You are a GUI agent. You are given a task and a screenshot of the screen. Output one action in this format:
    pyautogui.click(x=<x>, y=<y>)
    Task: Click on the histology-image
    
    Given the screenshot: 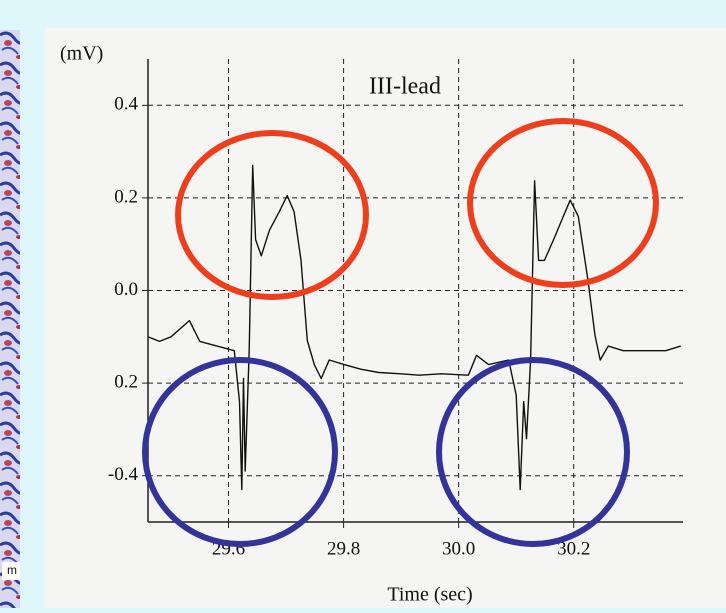 What is the action you would take?
    pyautogui.click(x=10, y=319)
    